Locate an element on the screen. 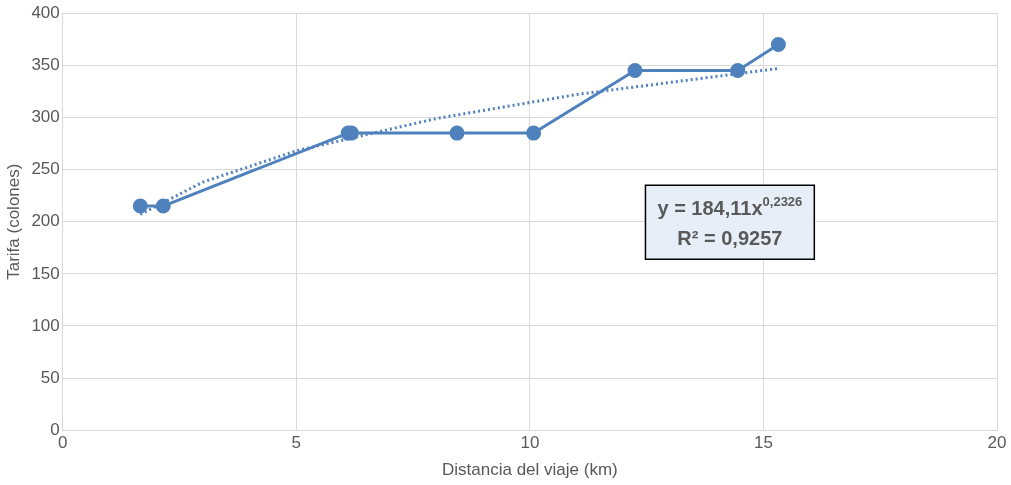  x-tick-label: 20 is located at coordinates (997, 443).